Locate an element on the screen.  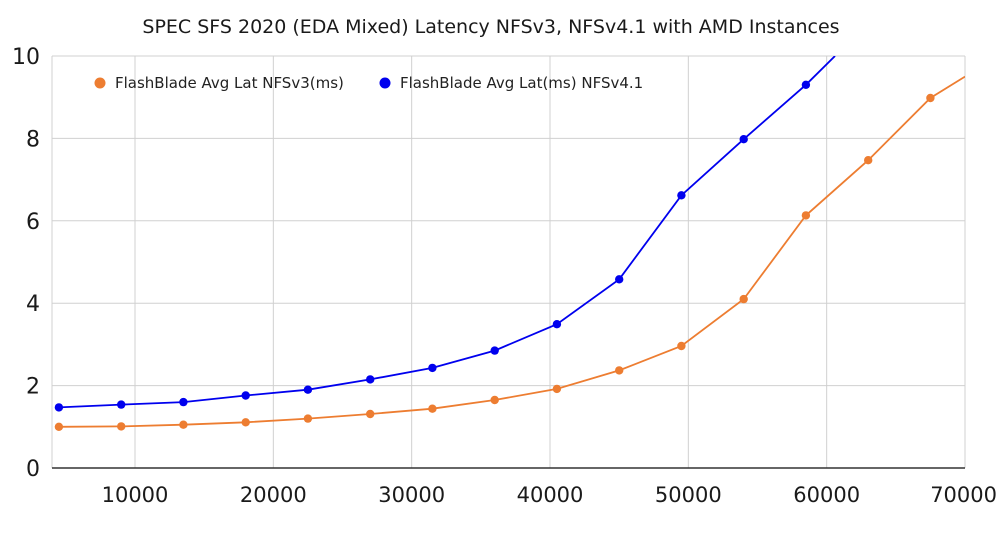
x-tick-label: 10000 is located at coordinates (135, 495).